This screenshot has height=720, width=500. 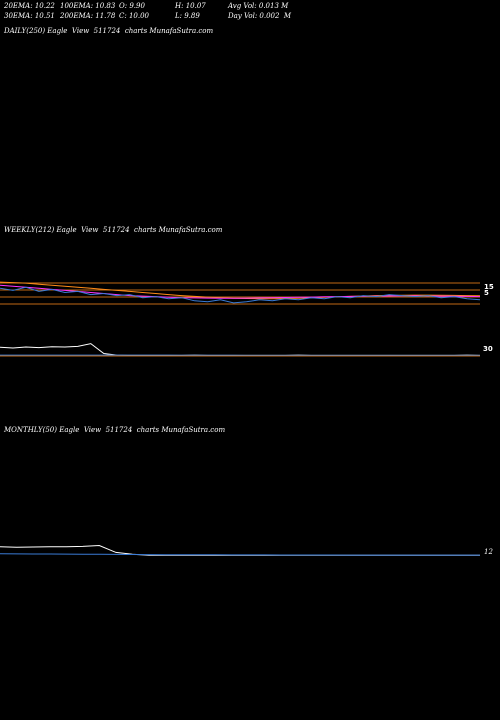 What do you see at coordinates (240, 295) in the screenshot?
I see `weekly-price-line` at bounding box center [240, 295].